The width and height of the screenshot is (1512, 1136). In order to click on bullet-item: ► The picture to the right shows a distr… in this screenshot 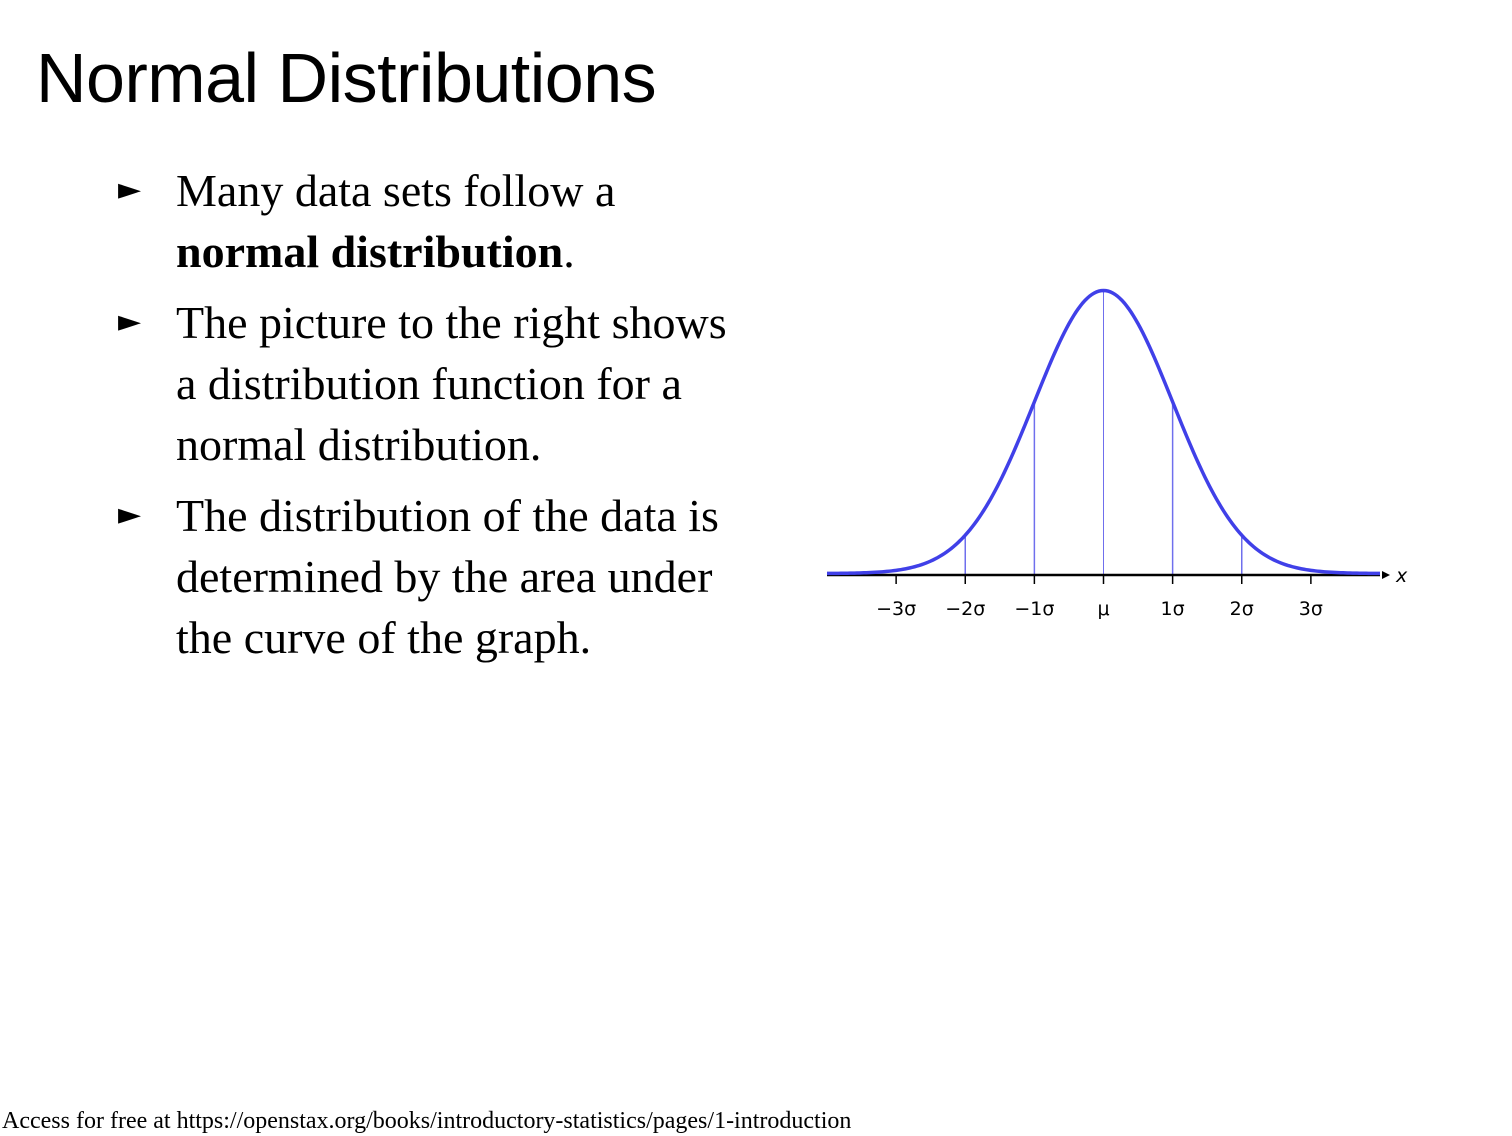, I will do `click(438, 383)`.